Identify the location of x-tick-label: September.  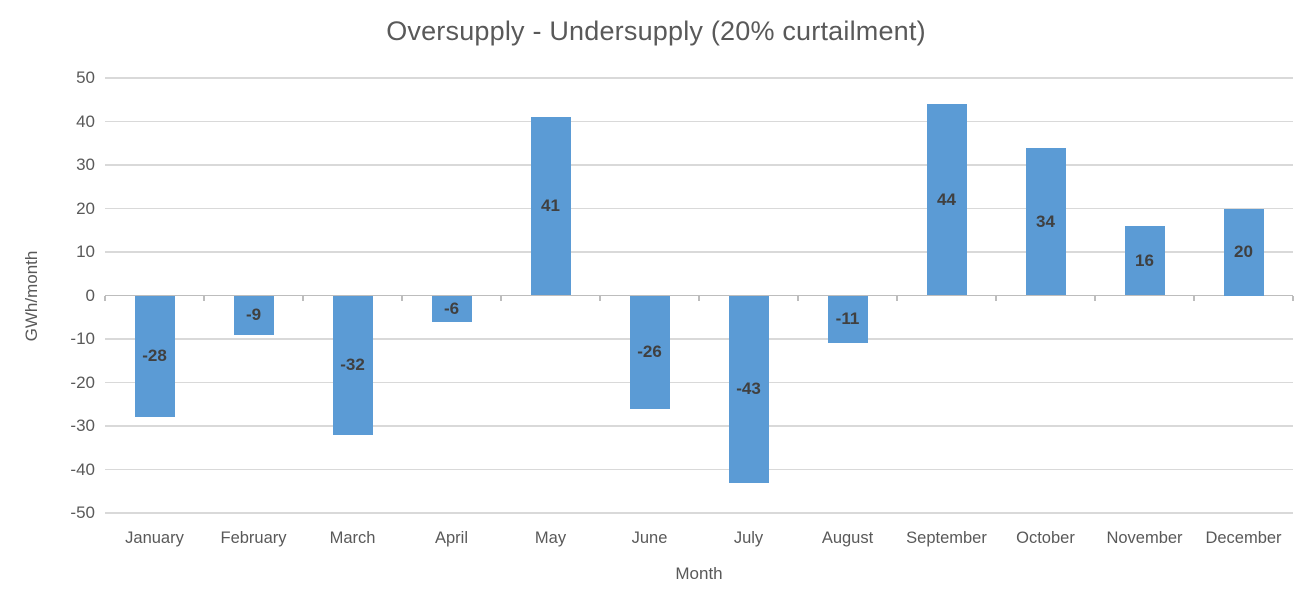
(946, 538).